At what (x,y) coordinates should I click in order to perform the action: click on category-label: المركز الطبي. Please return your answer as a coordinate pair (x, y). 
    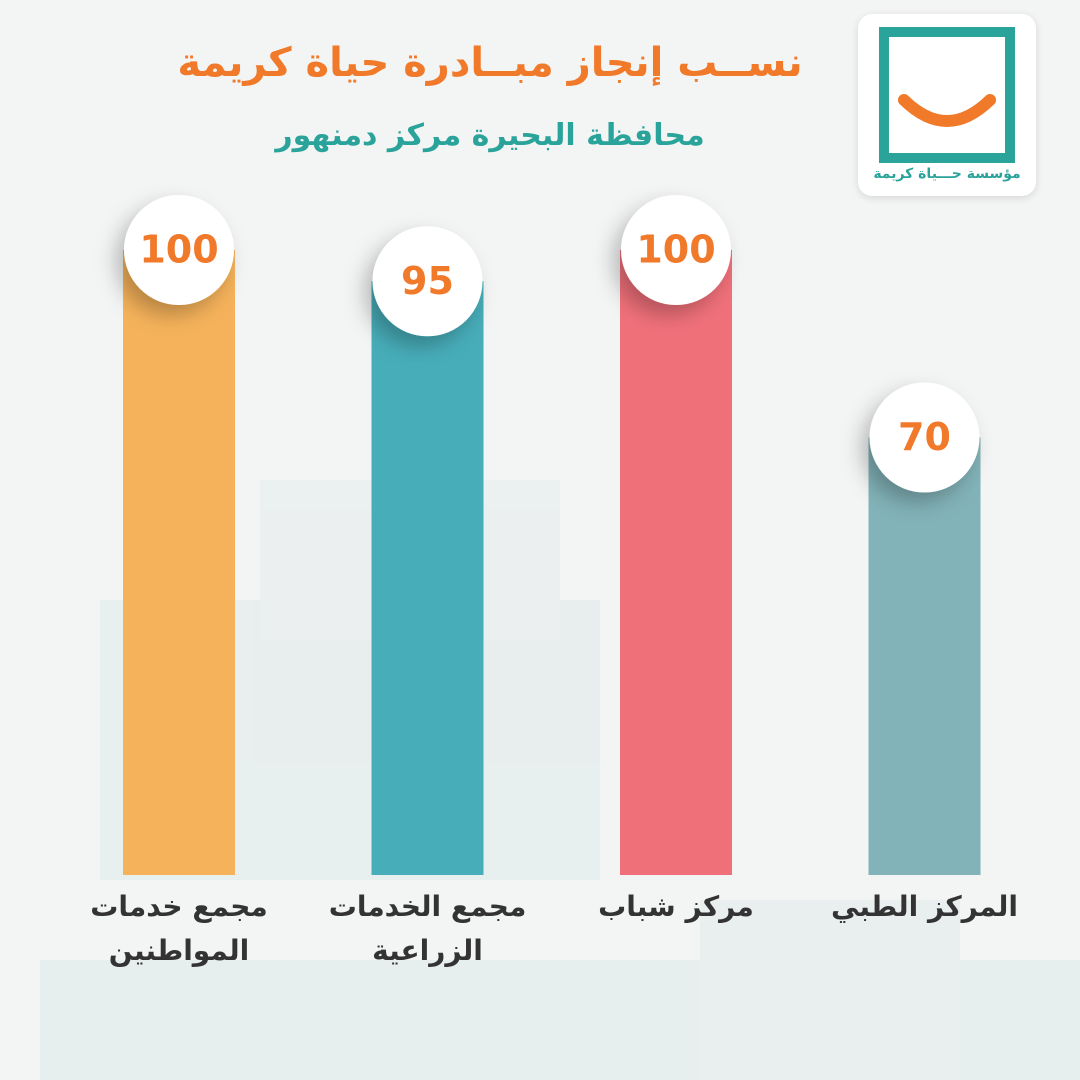
    Looking at the image, I should click on (924, 906).